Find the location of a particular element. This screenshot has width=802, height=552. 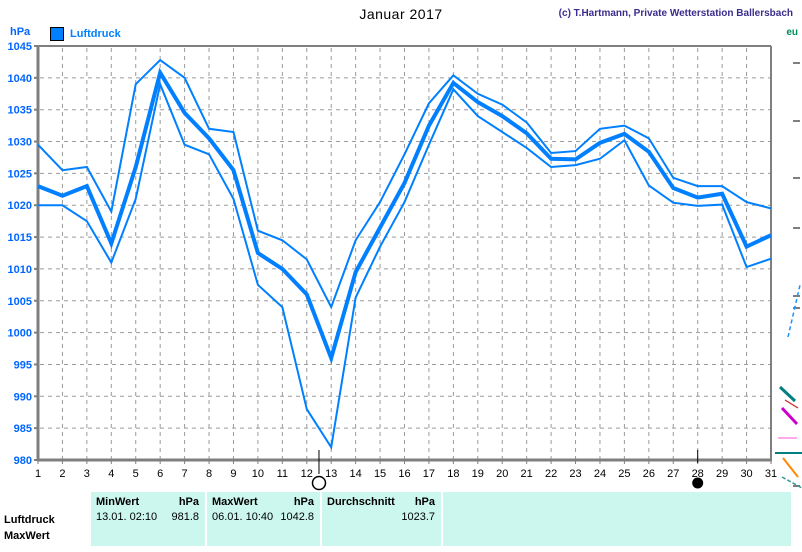

min-header-unit: hPa is located at coordinates (188, 502).